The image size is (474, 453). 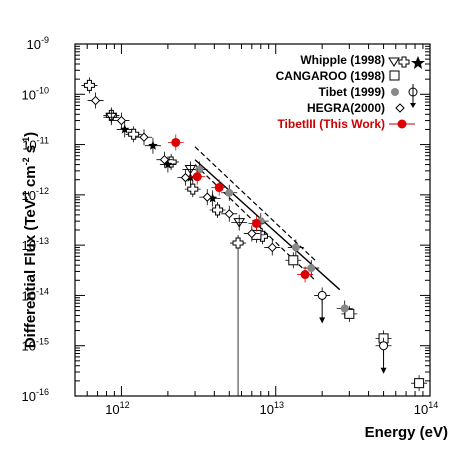 What do you see at coordinates (35, 395) in the screenshot?
I see `y-tick-label: 10-16` at bounding box center [35, 395].